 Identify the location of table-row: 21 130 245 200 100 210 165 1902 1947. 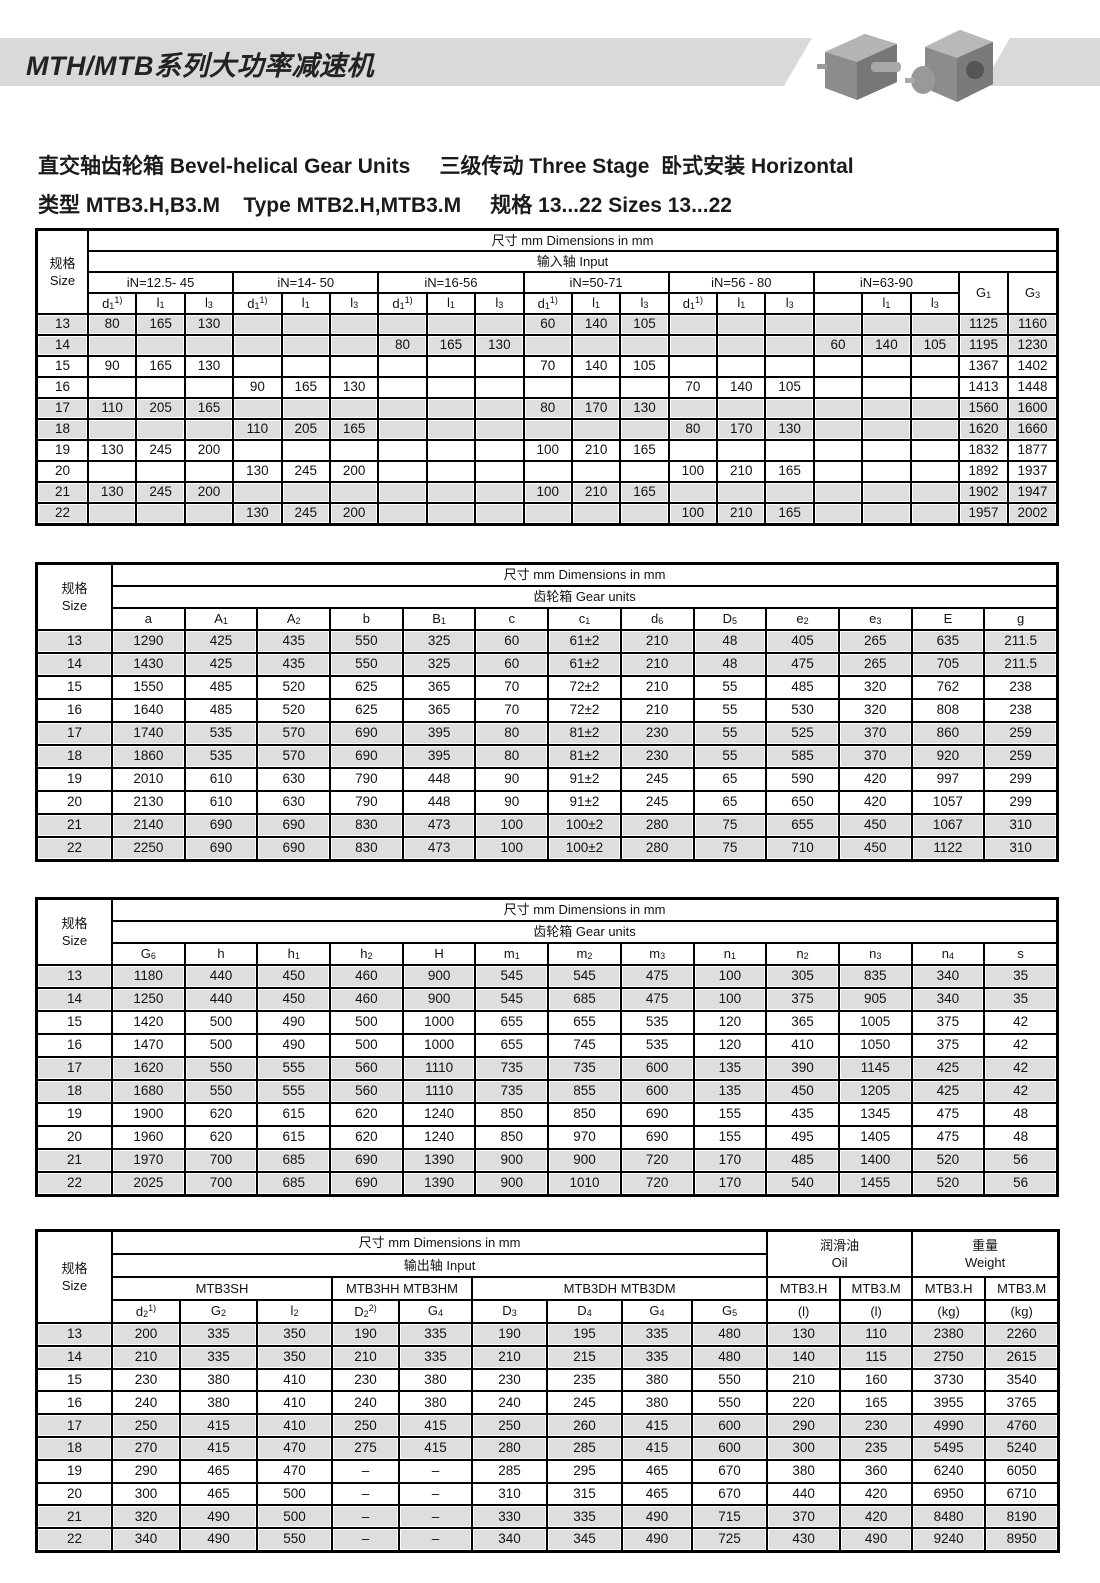
(547, 492).